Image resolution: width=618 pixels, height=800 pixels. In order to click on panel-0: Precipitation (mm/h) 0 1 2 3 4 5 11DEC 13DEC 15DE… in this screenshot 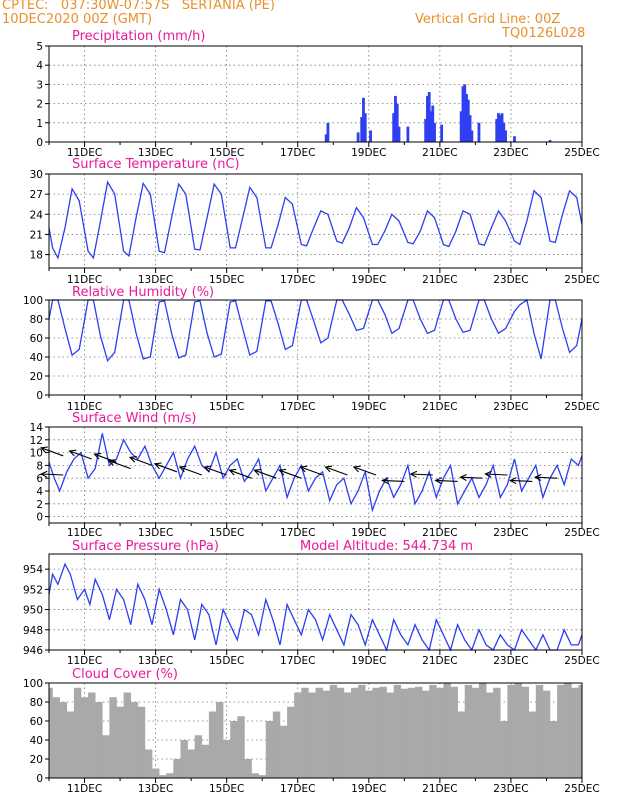, I will do `click(317, 94)`.